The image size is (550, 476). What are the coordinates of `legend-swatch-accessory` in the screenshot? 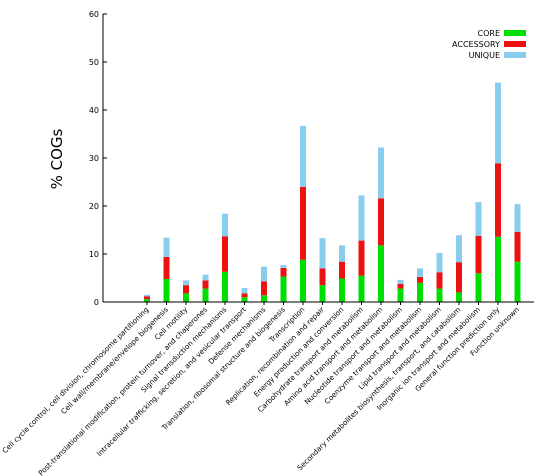 It's located at (515, 44).